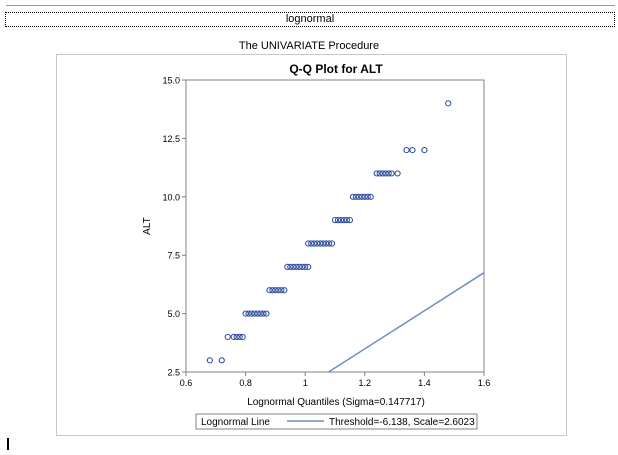  What do you see at coordinates (310, 19) in the screenshot?
I see `output-title: lognormal` at bounding box center [310, 19].